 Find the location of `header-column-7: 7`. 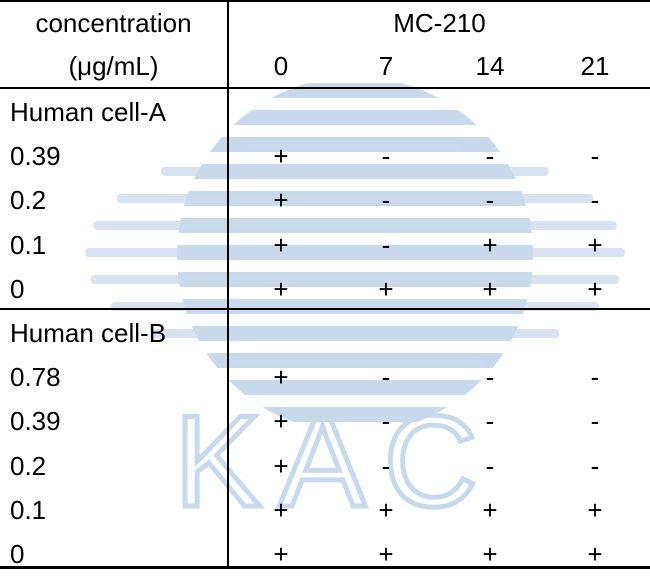

header-column-7: 7 is located at coordinates (386, 66).